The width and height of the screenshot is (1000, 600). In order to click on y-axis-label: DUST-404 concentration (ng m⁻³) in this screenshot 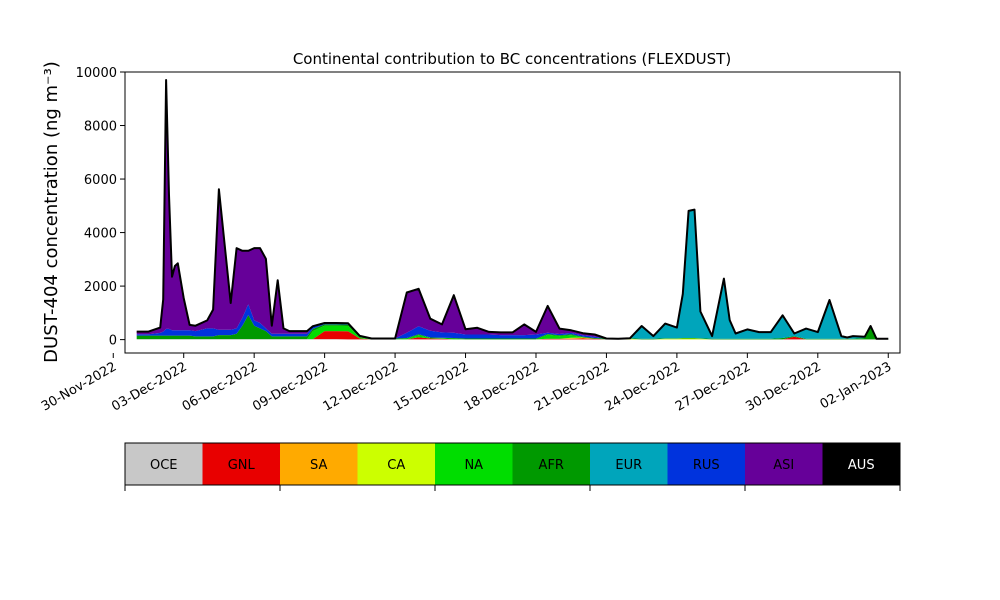, I will do `click(51, 212)`.